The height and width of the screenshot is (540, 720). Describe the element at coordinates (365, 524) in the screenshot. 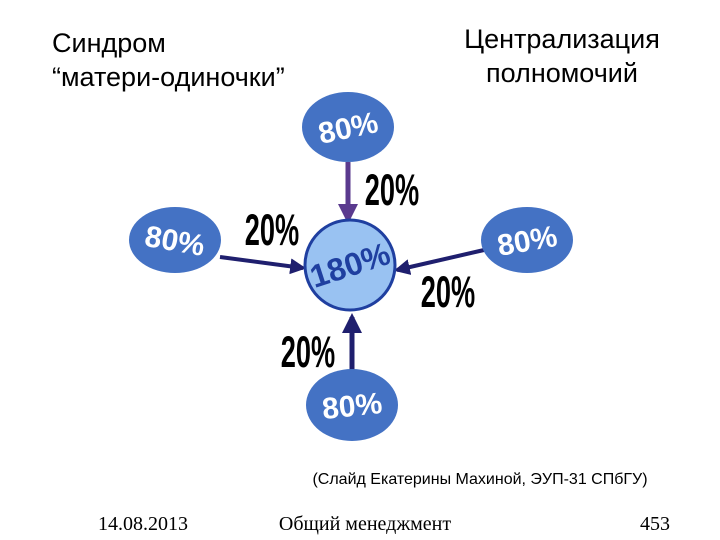

I see `footer-course: Общий менеджмент` at that location.